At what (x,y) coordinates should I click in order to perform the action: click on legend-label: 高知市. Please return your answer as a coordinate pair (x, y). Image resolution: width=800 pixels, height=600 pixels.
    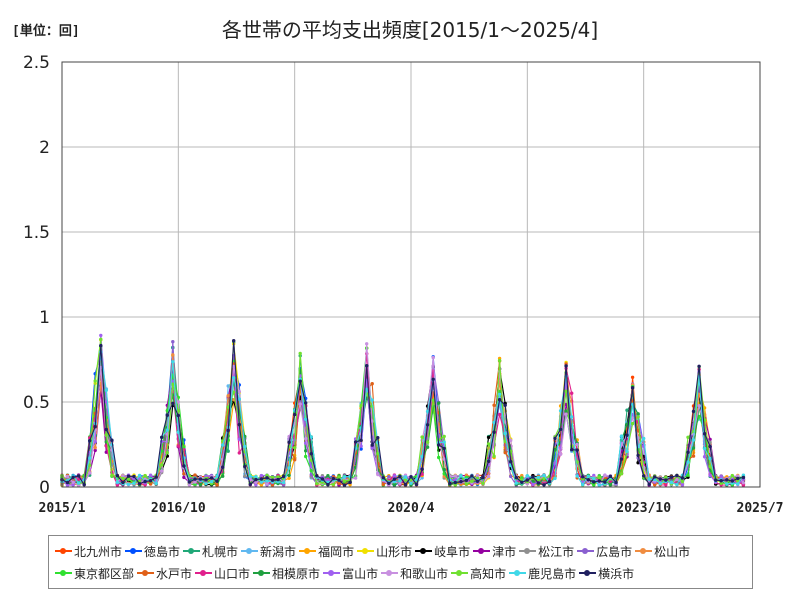
    Looking at the image, I should click on (488, 573).